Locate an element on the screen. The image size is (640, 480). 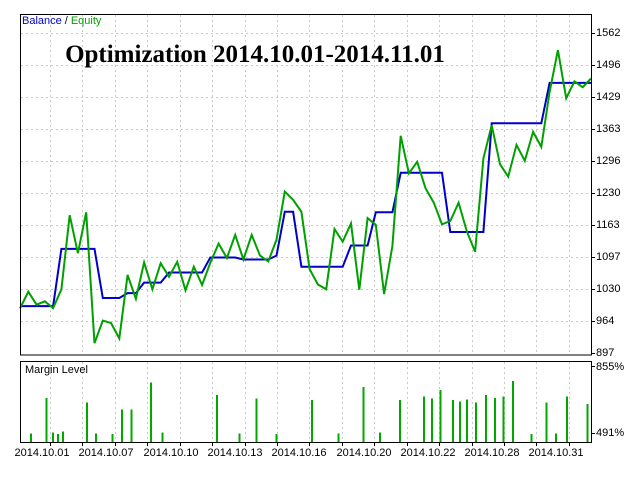
margin-level-bars is located at coordinates (309, 411).